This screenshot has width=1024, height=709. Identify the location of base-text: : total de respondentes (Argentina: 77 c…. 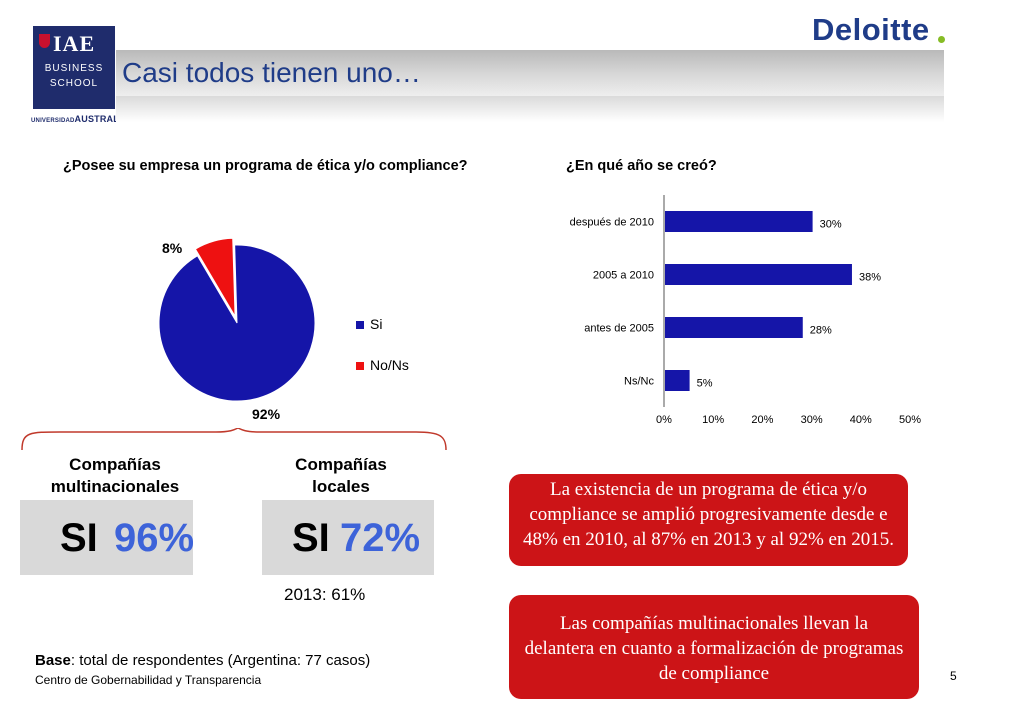
(220, 660).